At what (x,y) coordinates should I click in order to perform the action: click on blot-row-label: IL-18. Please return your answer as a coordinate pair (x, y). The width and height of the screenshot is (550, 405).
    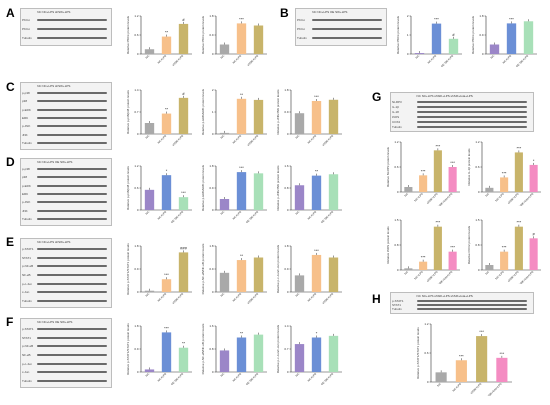
    Looking at the image, I should click on (395, 111).